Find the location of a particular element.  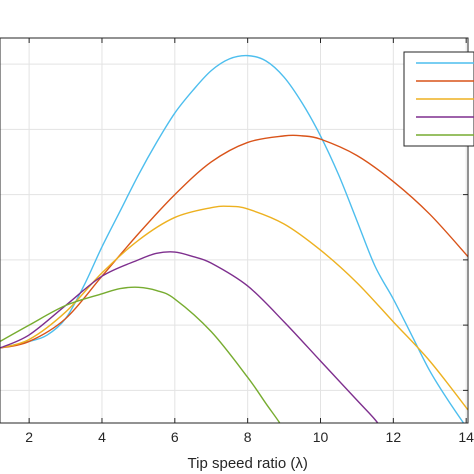

x-tick-label: 2 is located at coordinates (29, 437).